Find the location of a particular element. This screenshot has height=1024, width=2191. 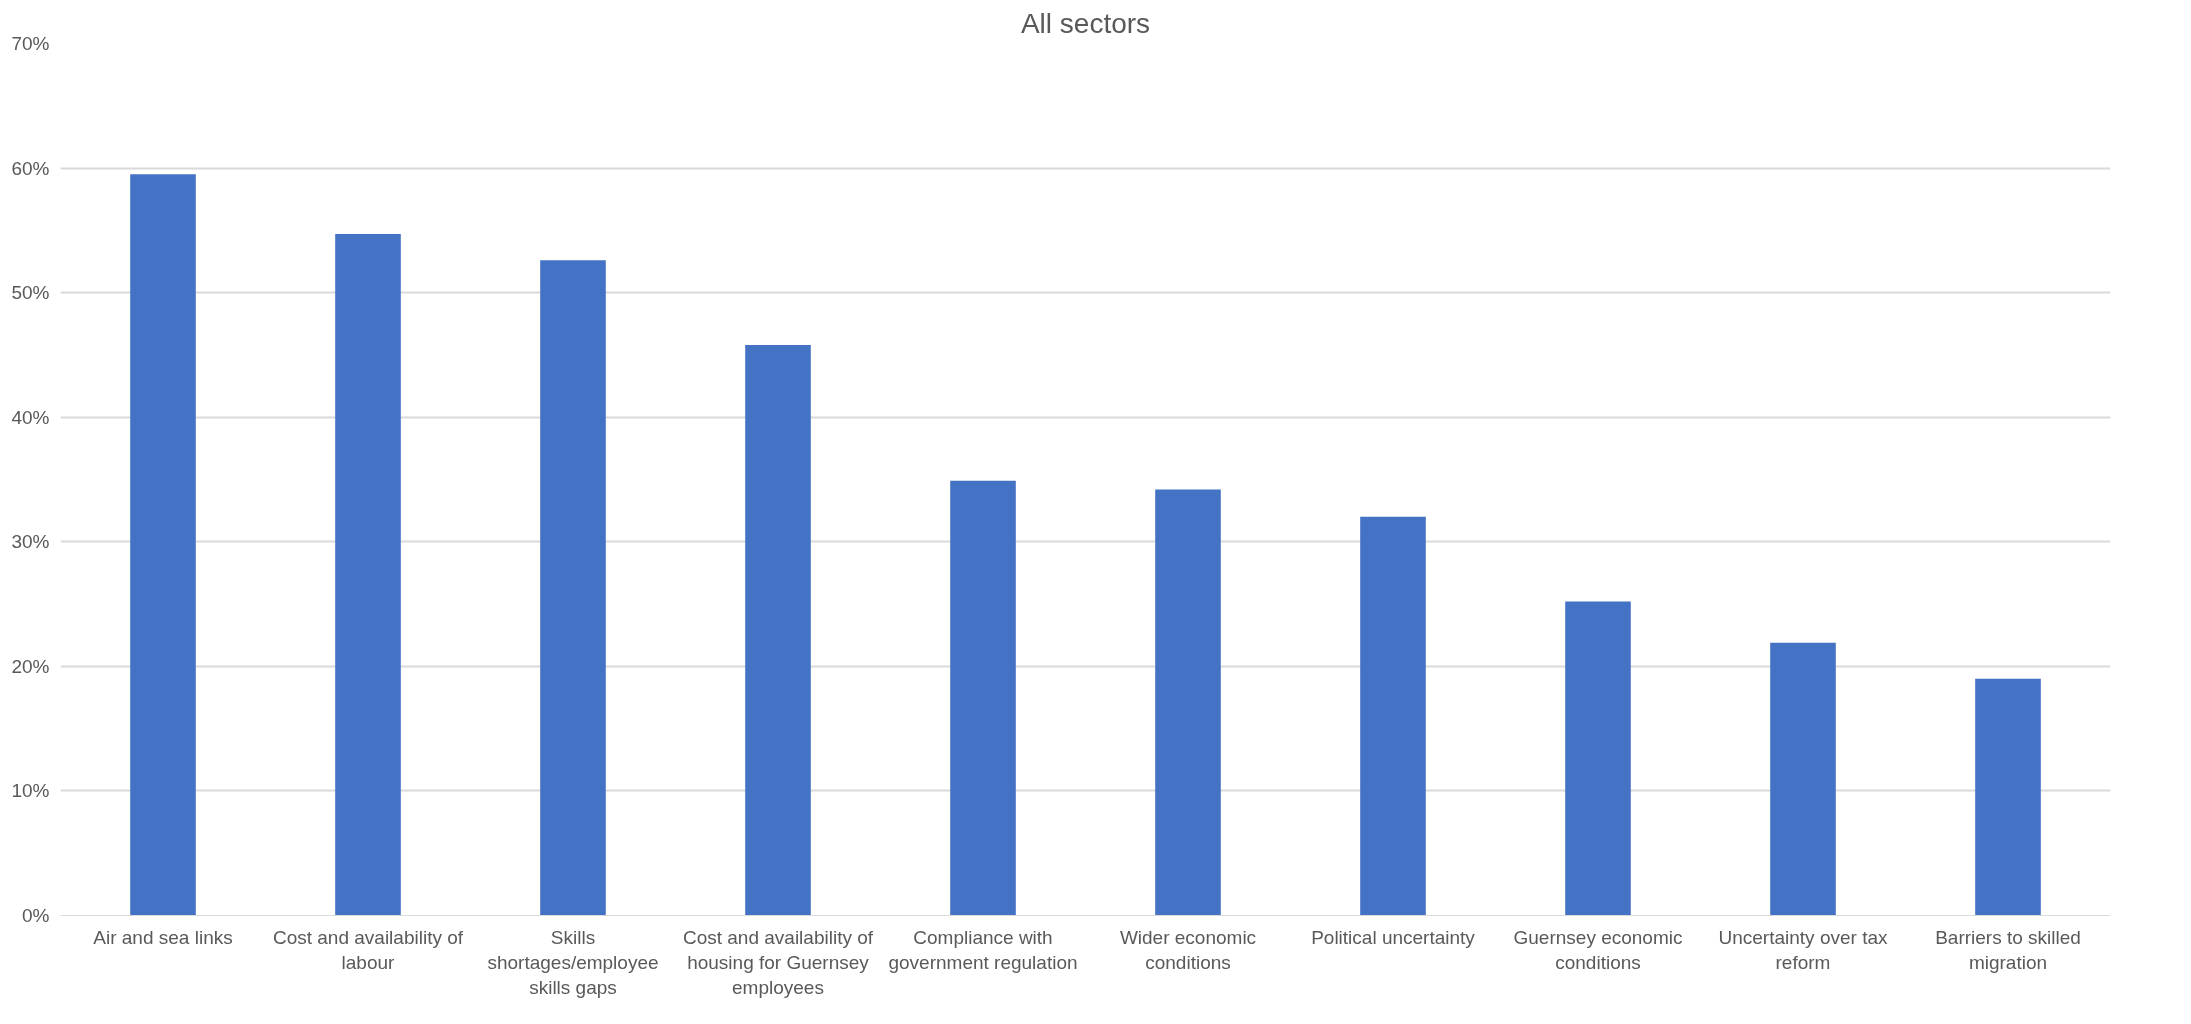

x-tick-label: Barriers to skilled migration is located at coordinates (2008, 949).